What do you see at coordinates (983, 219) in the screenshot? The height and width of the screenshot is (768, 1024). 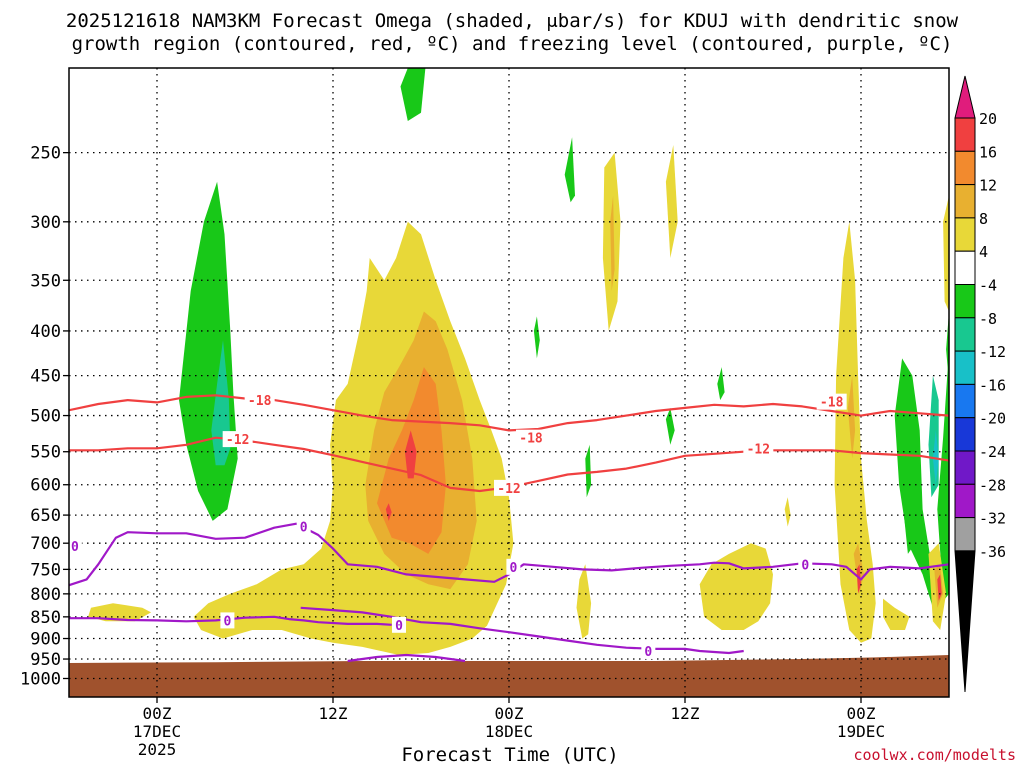 I see `colorbar-label-3: 8` at bounding box center [983, 219].